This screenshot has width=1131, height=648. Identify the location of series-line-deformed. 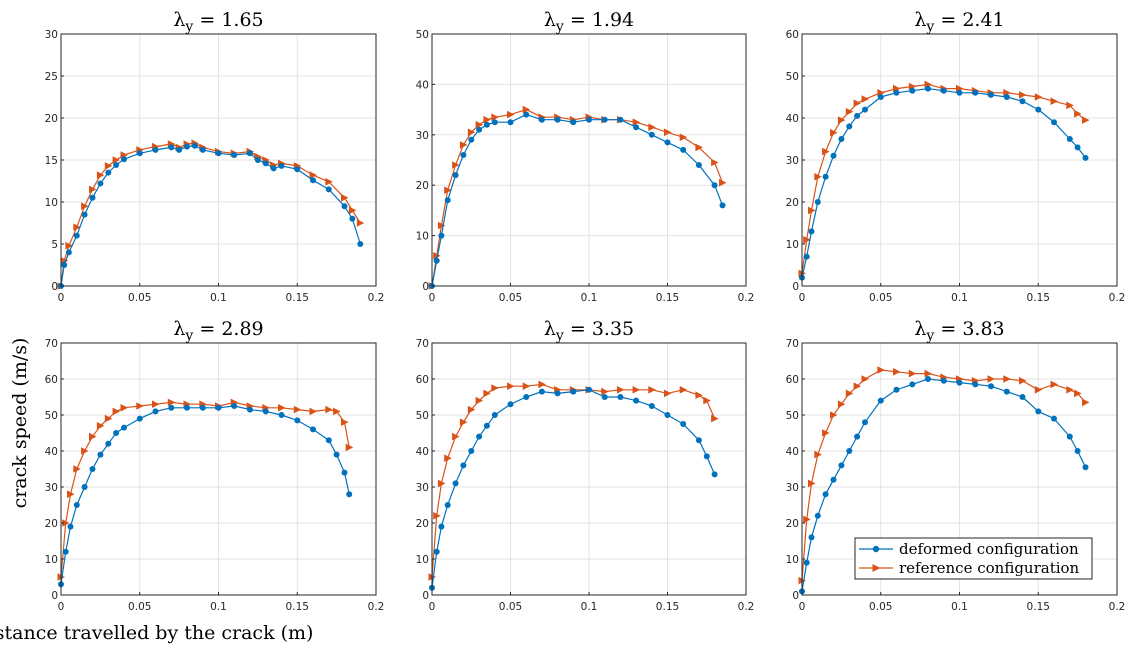
(210, 216).